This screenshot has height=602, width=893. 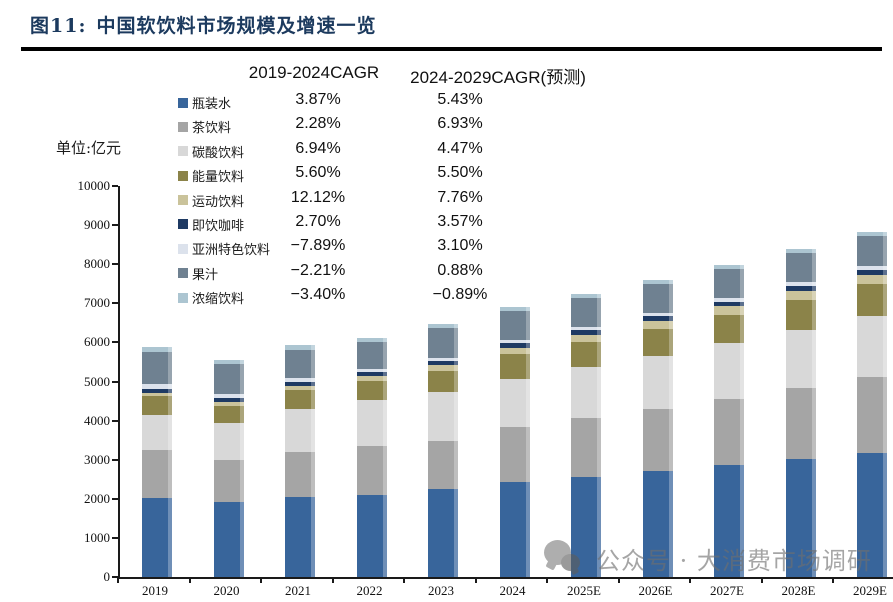 I want to click on legend-label: 运动饮料, so click(x=211, y=200).